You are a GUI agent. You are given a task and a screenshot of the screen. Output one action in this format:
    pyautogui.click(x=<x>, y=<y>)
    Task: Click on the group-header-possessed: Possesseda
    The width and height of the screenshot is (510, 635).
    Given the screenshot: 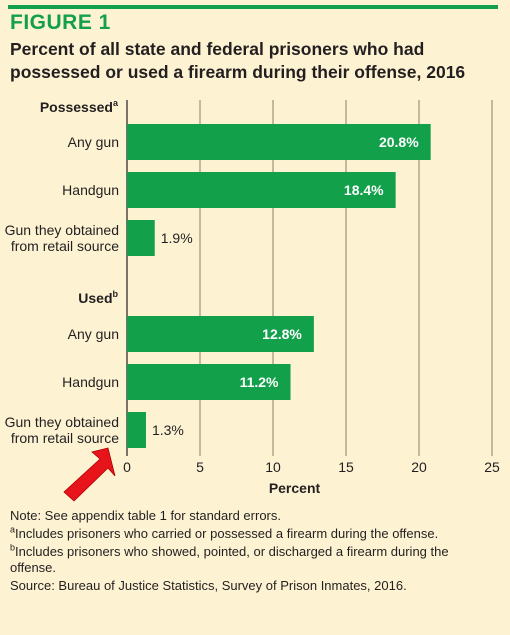 What is the action you would take?
    pyautogui.click(x=79, y=106)
    